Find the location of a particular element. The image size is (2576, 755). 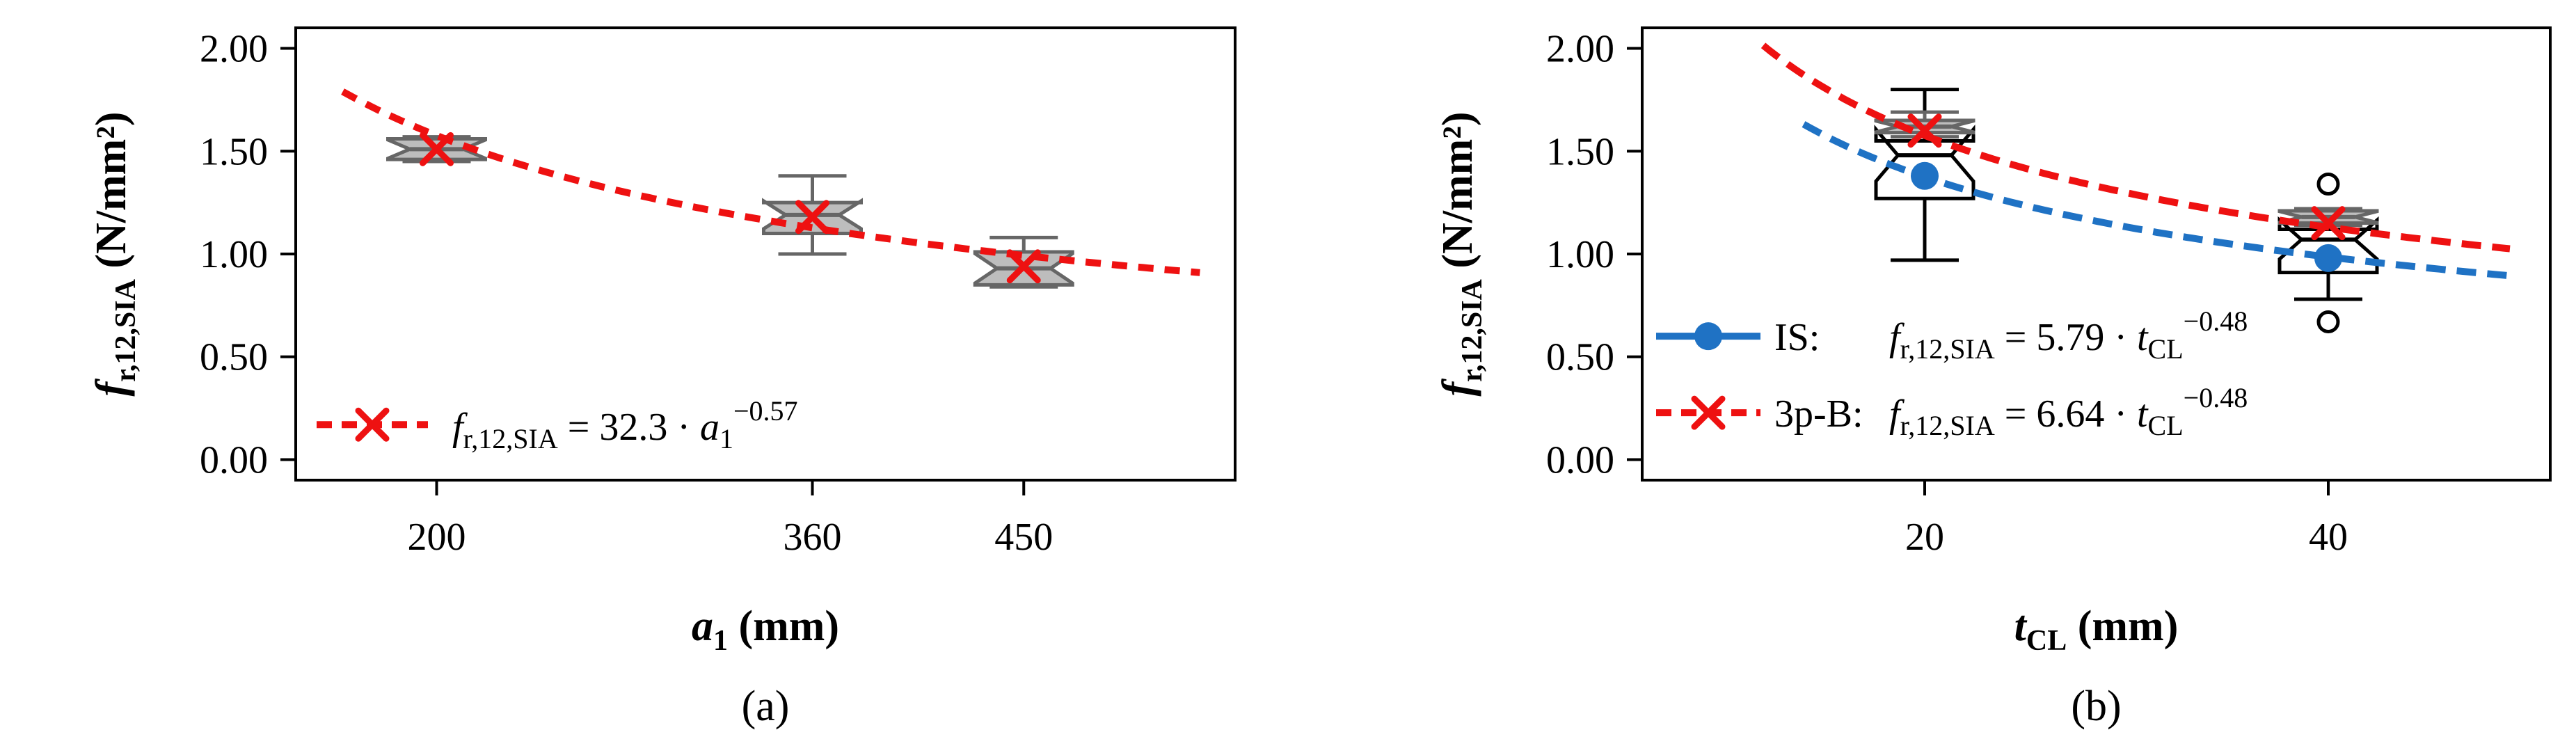

legend-marker-b is located at coordinates (372, 424).